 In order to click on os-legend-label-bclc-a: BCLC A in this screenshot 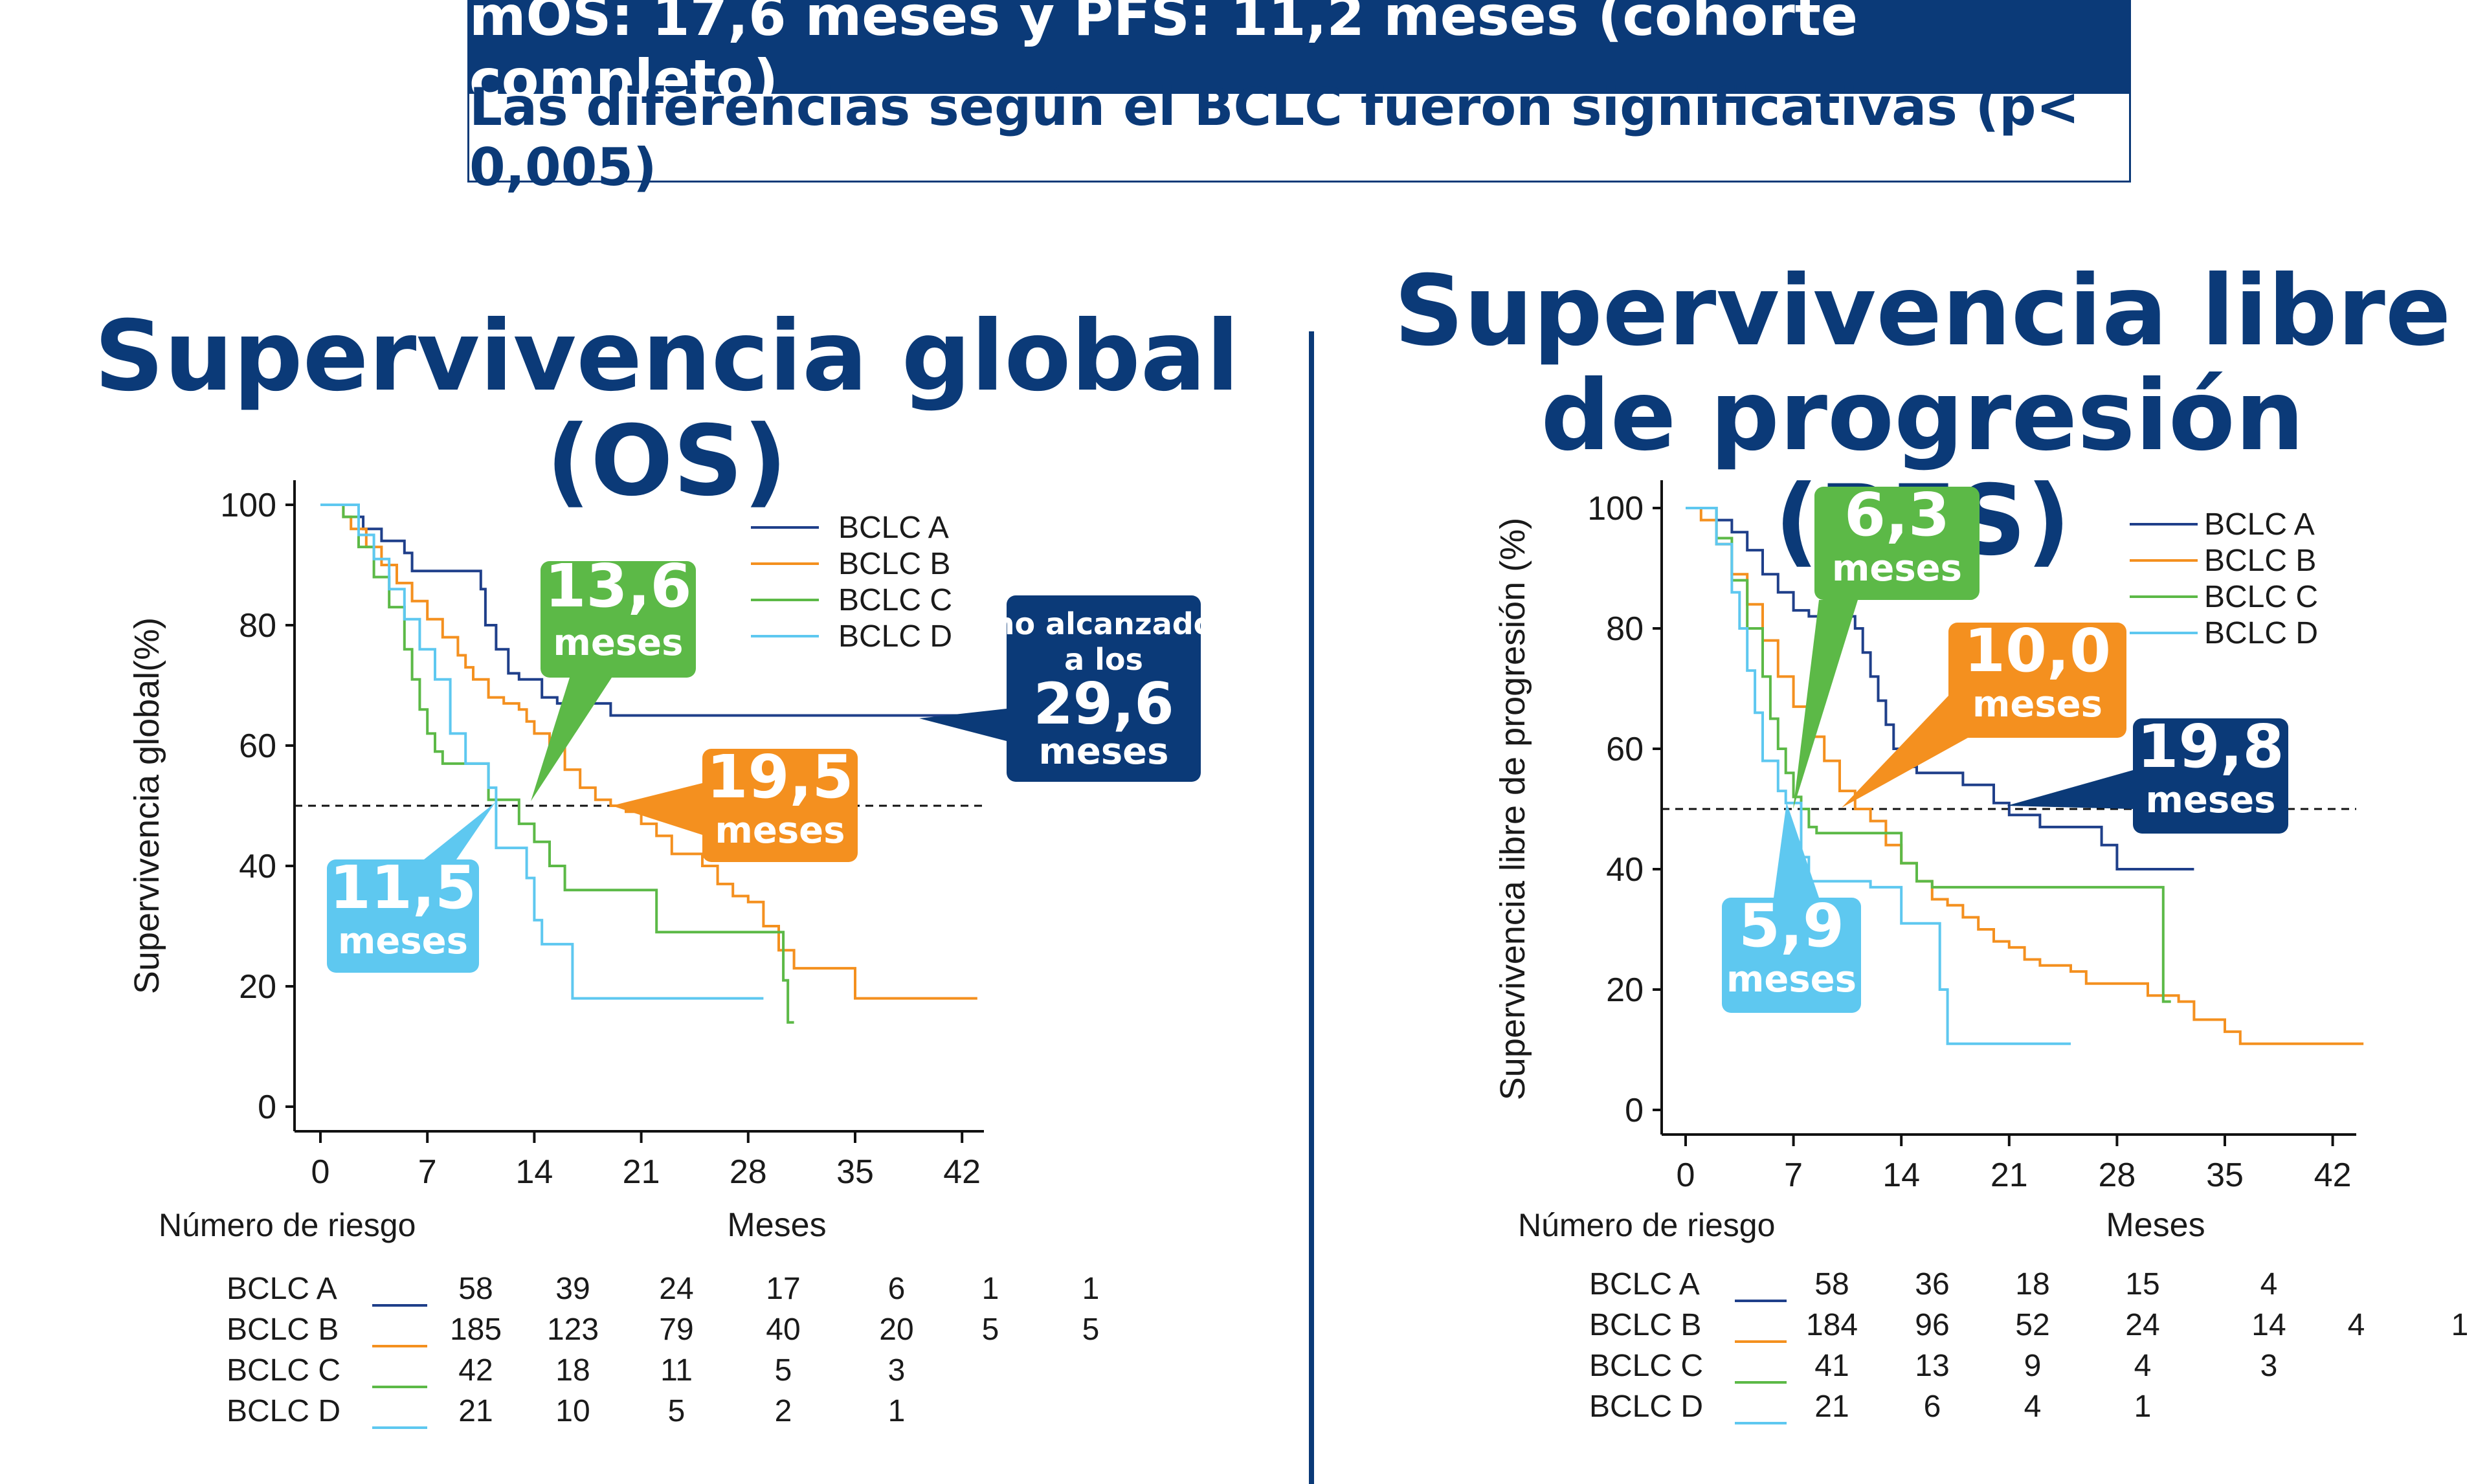, I will do `click(894, 528)`.